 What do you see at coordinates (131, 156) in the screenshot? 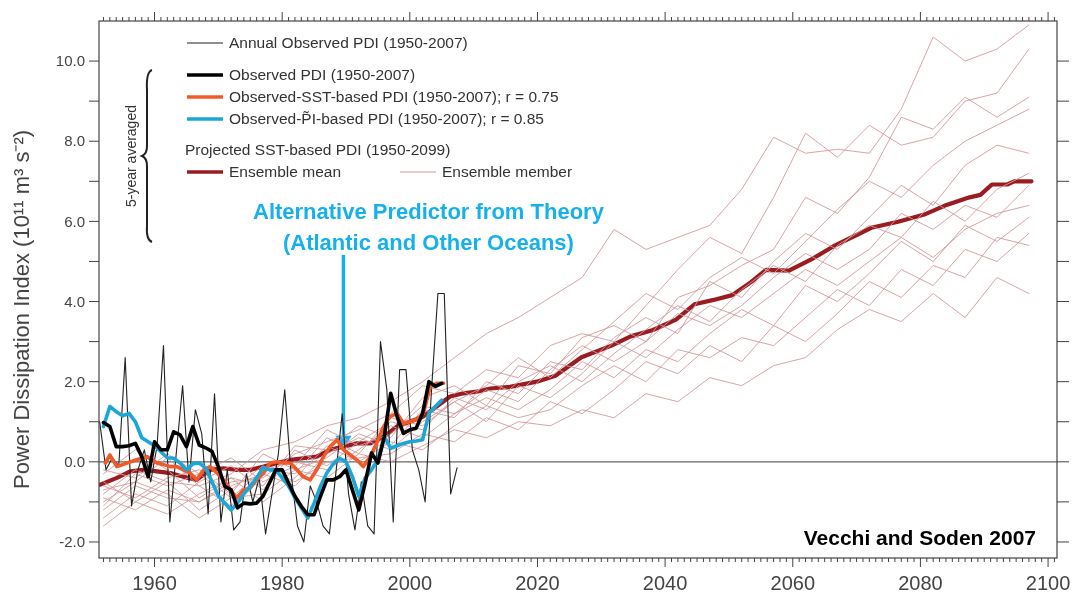
I see `annotation: 5-year averaged` at bounding box center [131, 156].